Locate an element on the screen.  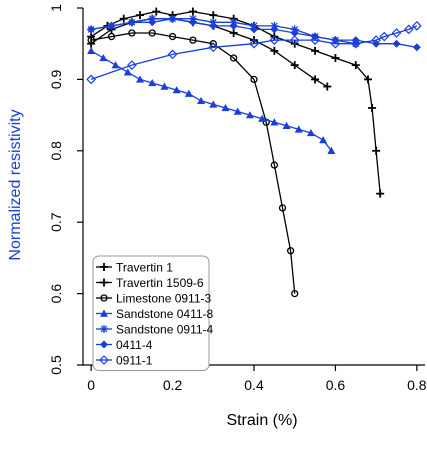
legend-box is located at coordinates (151, 313).